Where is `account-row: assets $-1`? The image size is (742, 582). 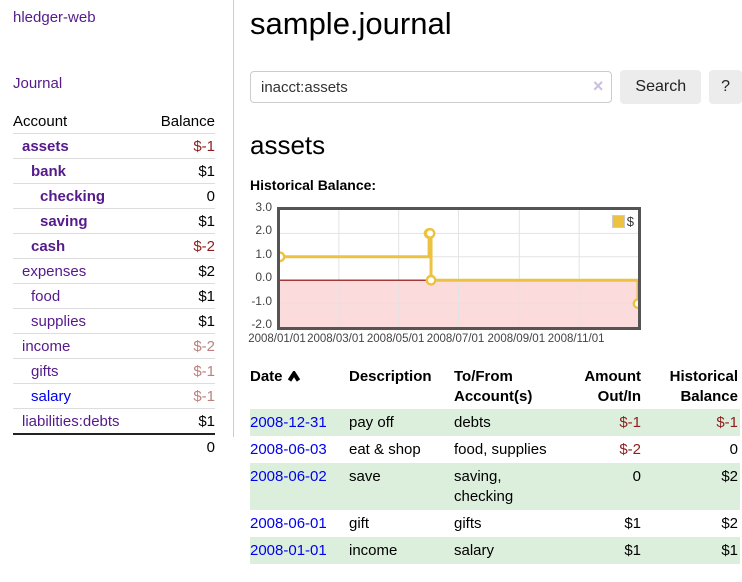 account-row: assets $-1 is located at coordinates (114, 146).